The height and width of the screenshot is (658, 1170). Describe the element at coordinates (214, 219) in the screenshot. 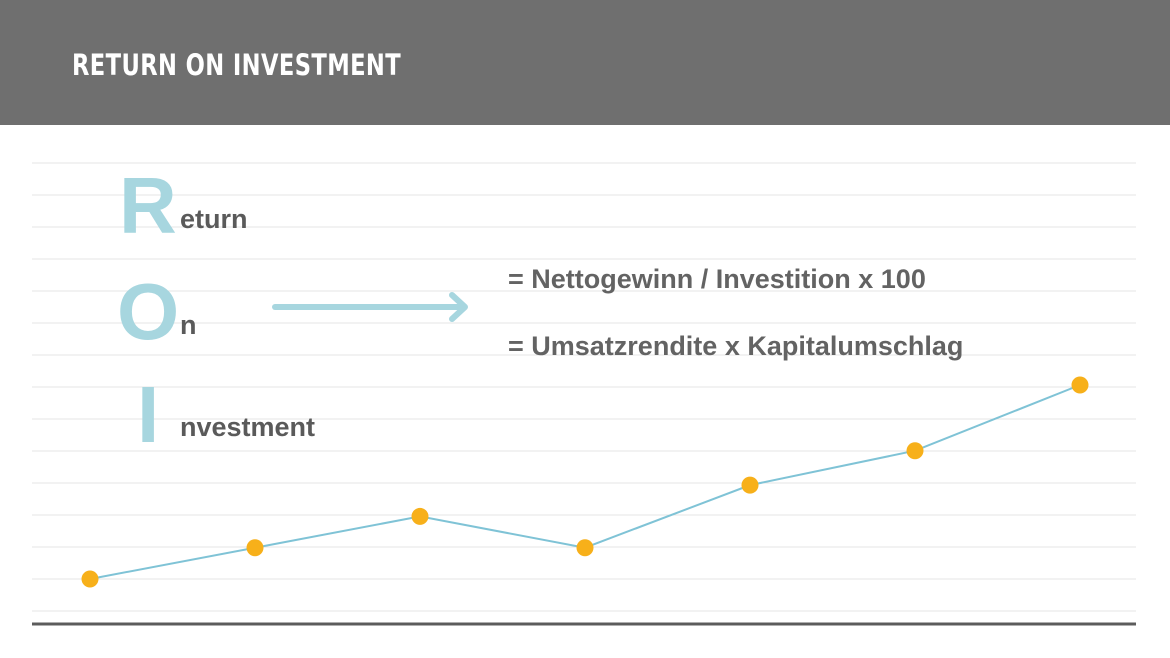

I see `acronym-word-return: eturn` at that location.